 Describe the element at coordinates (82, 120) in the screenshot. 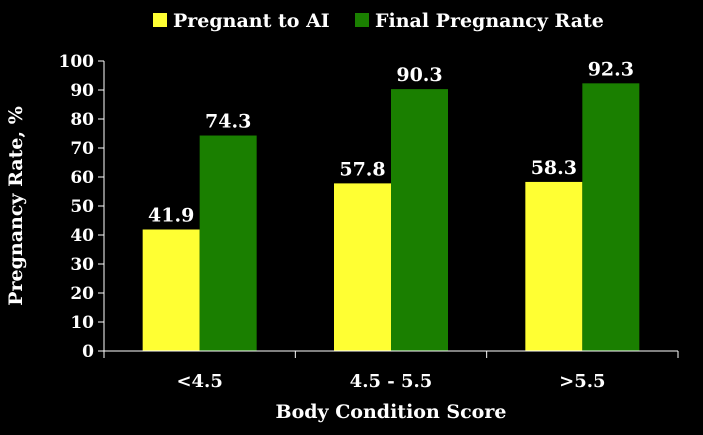

I see `y-tick-label-80: 80` at that location.